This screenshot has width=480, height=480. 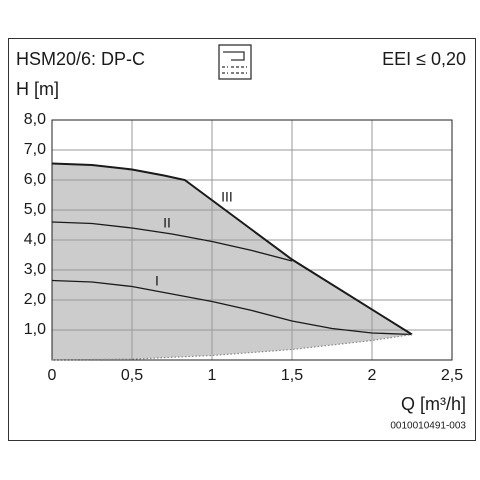 What do you see at coordinates (80, 59) in the screenshot?
I see `chart-title: HSM20/6: DP-C` at bounding box center [80, 59].